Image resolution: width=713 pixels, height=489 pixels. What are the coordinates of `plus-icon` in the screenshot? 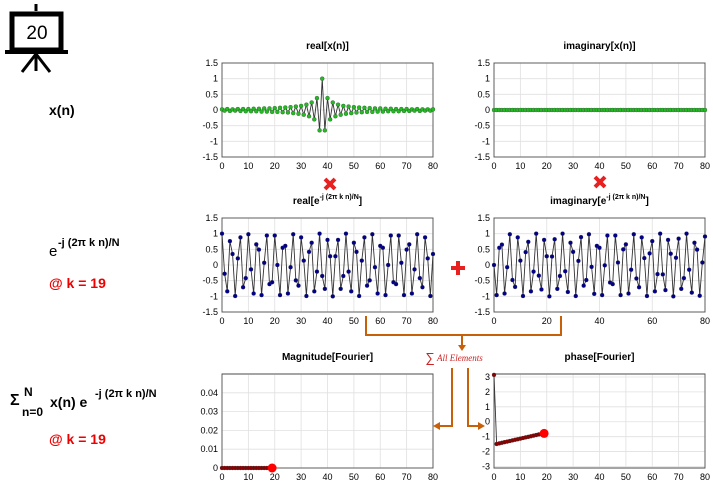 It's located at (458, 268).